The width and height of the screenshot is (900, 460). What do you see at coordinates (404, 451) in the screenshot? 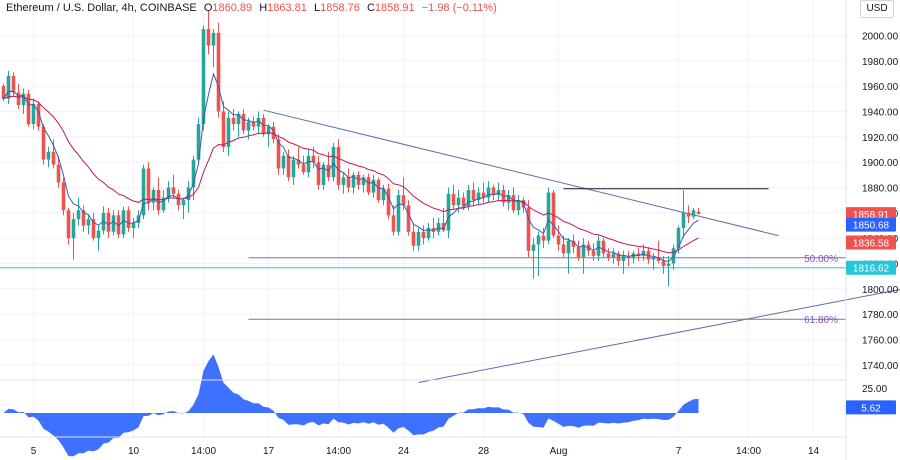
I see `time-tick-label: 24` at bounding box center [404, 451].